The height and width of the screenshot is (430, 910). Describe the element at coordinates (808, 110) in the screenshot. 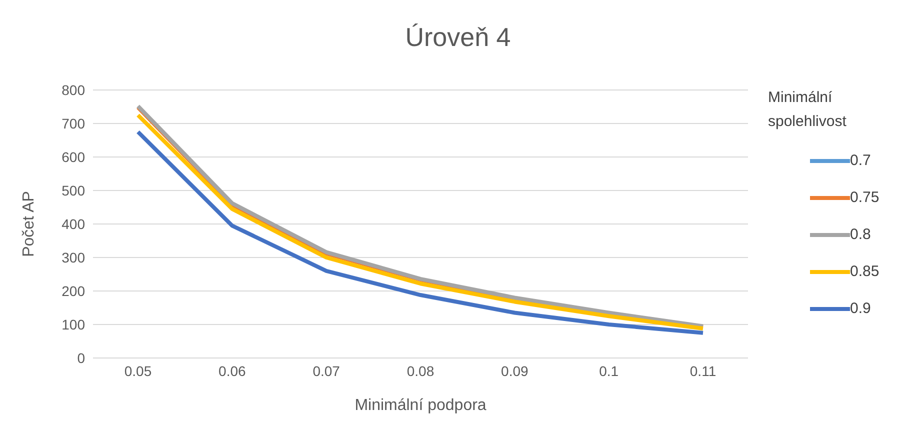

I see `legend-title: Minimální spolehlivost` at that location.